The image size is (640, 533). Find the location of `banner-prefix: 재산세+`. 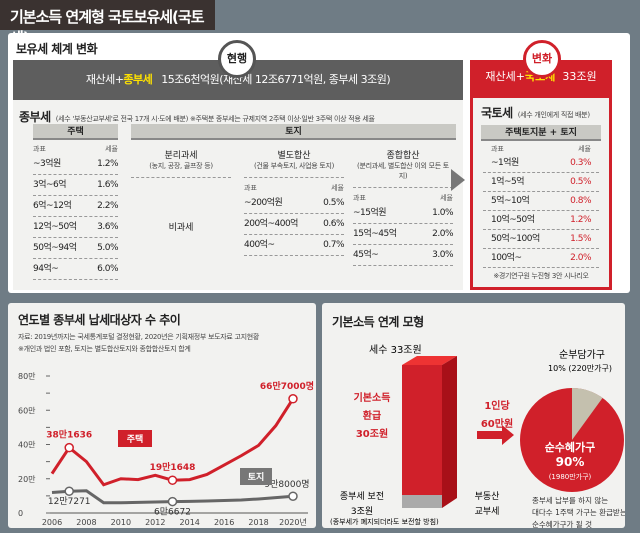

banner-prefix: 재산세+ is located at coordinates (505, 76).